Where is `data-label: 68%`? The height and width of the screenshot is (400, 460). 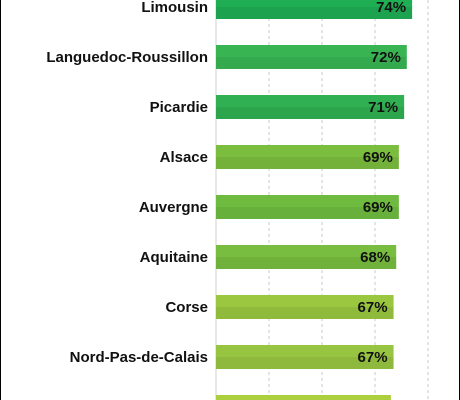 data-label: 68% is located at coordinates (375, 257).